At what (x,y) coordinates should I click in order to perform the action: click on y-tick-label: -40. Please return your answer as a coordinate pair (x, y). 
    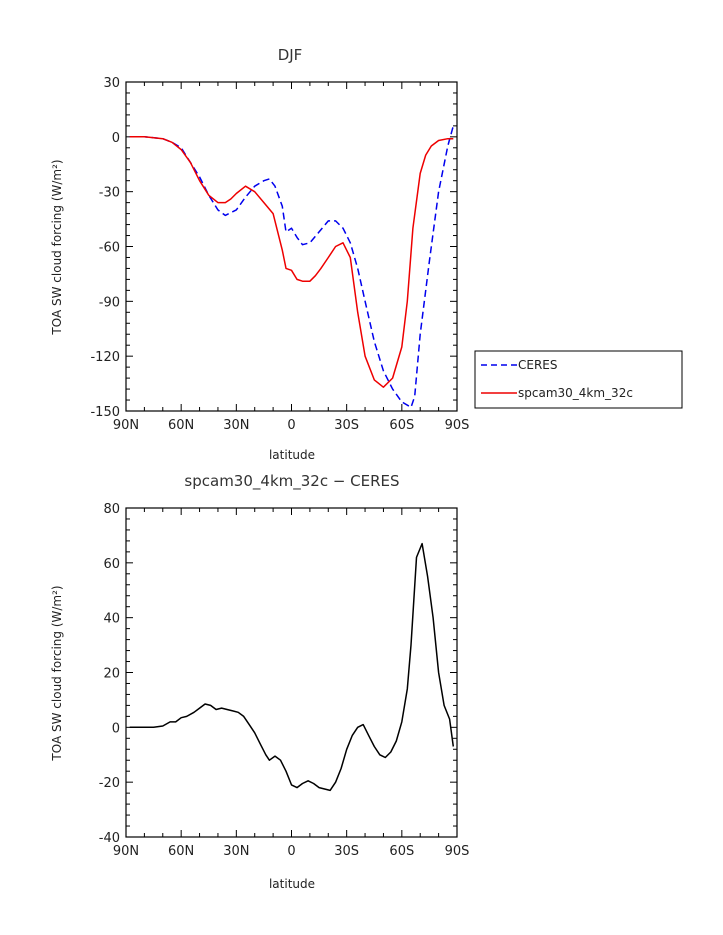
    Looking at the image, I should click on (109, 838).